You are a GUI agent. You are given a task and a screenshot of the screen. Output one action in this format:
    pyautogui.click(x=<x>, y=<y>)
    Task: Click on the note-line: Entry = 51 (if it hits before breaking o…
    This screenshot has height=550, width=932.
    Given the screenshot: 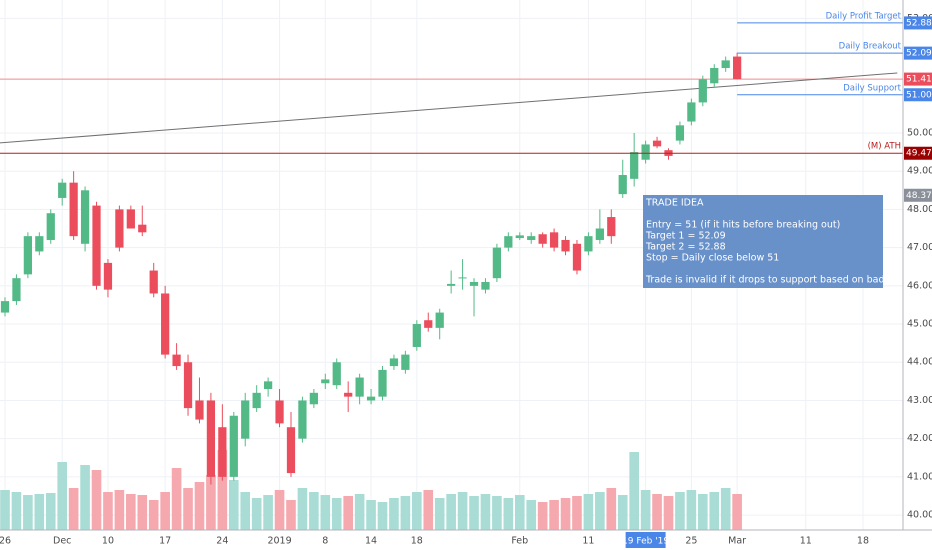 What is the action you would take?
    pyautogui.click(x=743, y=225)
    